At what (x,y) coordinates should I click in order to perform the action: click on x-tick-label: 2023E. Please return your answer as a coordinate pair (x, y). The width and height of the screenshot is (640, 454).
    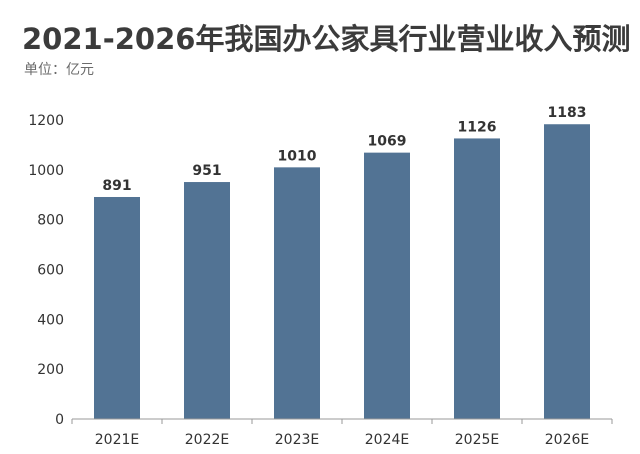
    Looking at the image, I should click on (297, 440).